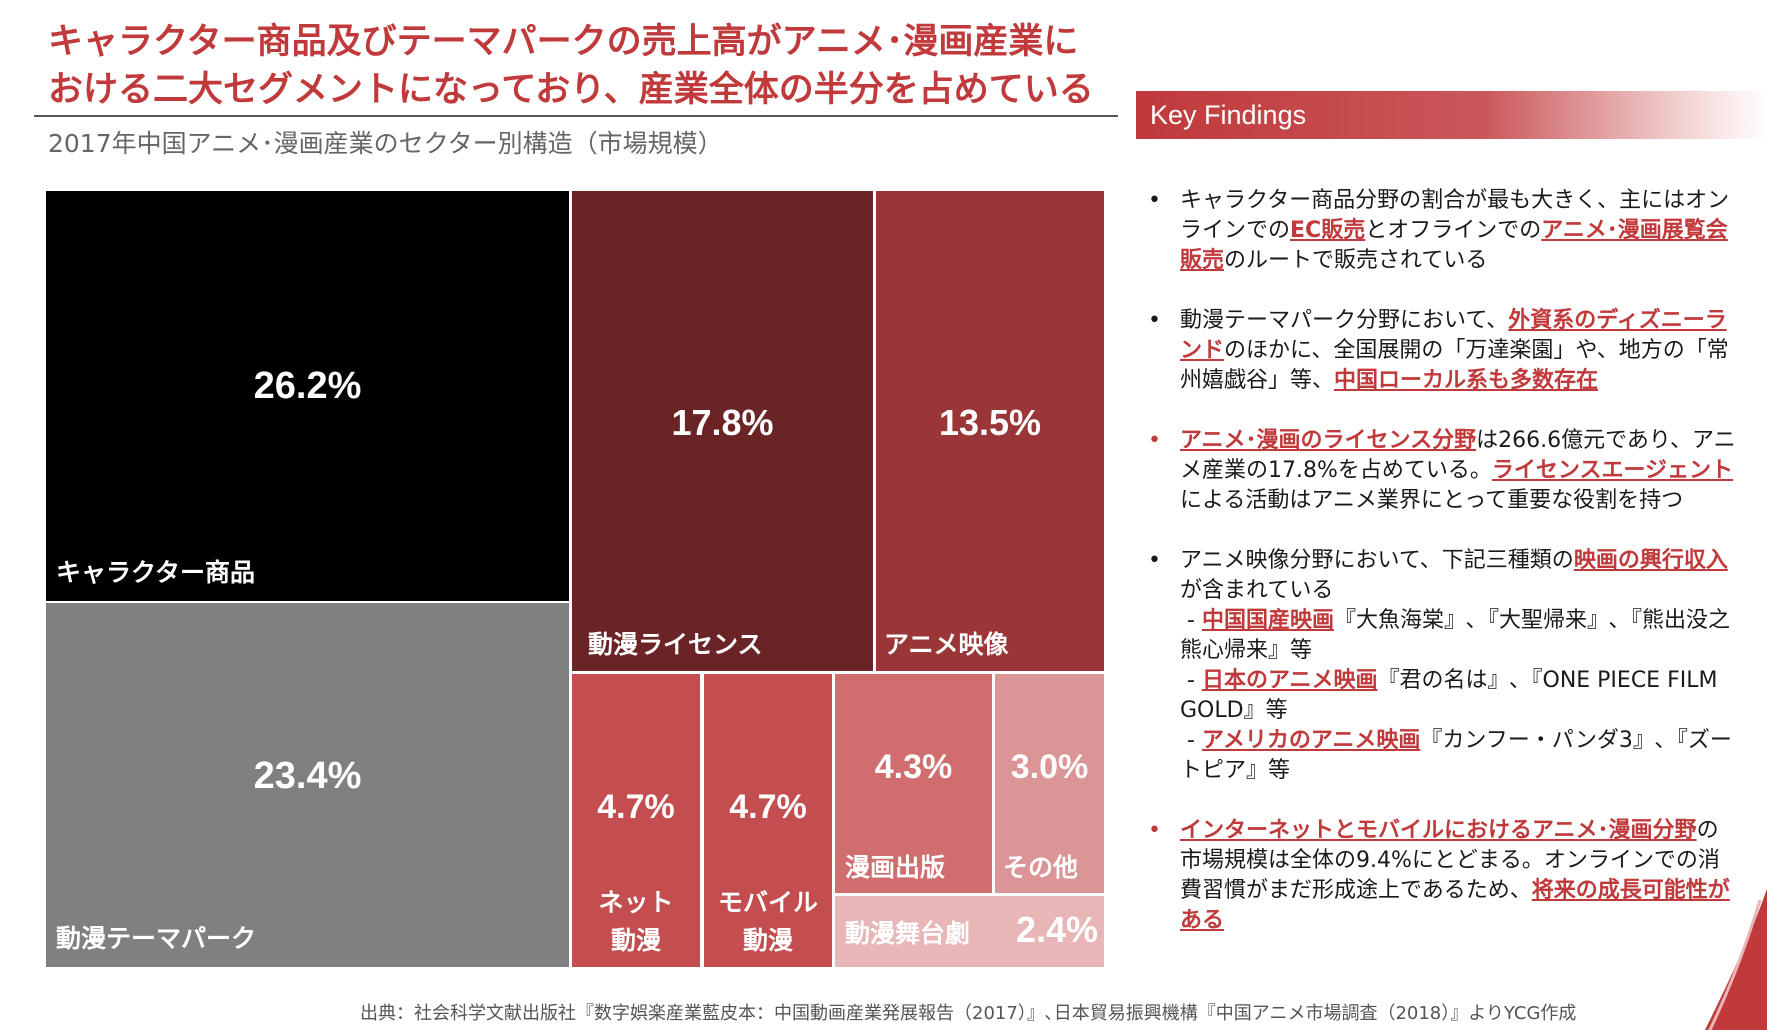 The width and height of the screenshot is (1767, 1030). Describe the element at coordinates (767, 902) in the screenshot. I see `tile-mobile-manga-label-1: モバイル` at that location.